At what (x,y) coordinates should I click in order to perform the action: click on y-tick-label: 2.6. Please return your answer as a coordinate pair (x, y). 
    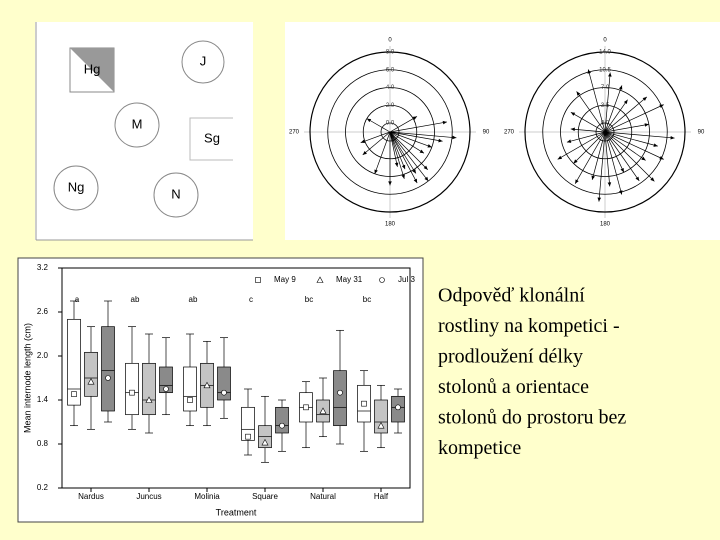
    Looking at the image, I should click on (43, 311).